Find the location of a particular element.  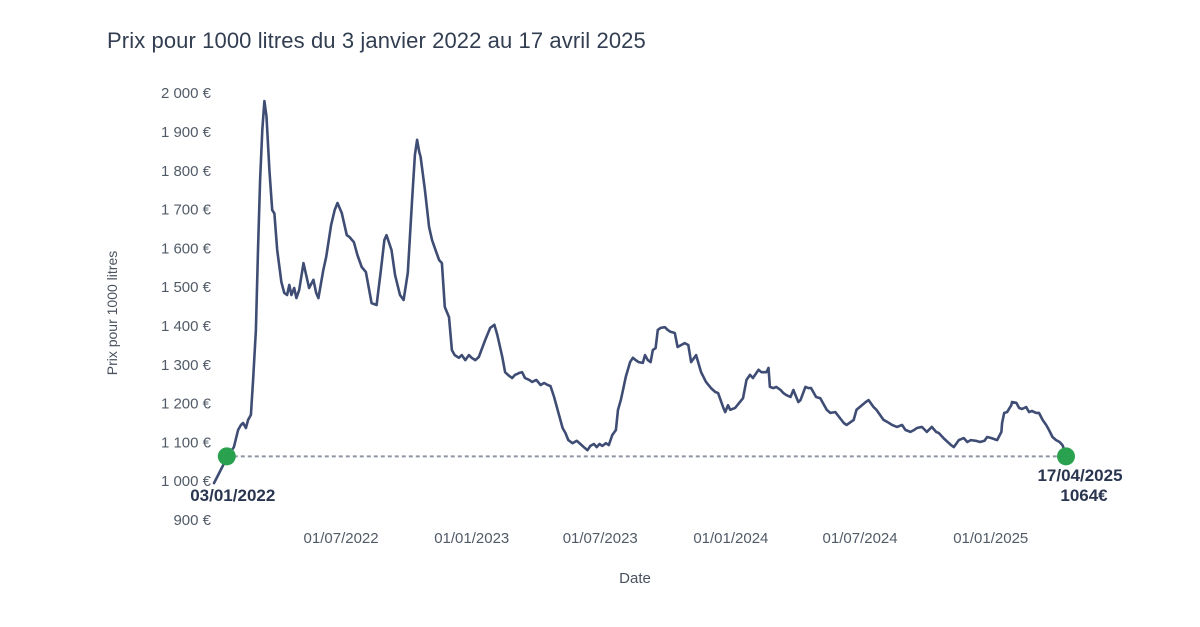

y-tick-label: 1 000 € is located at coordinates (186, 481).